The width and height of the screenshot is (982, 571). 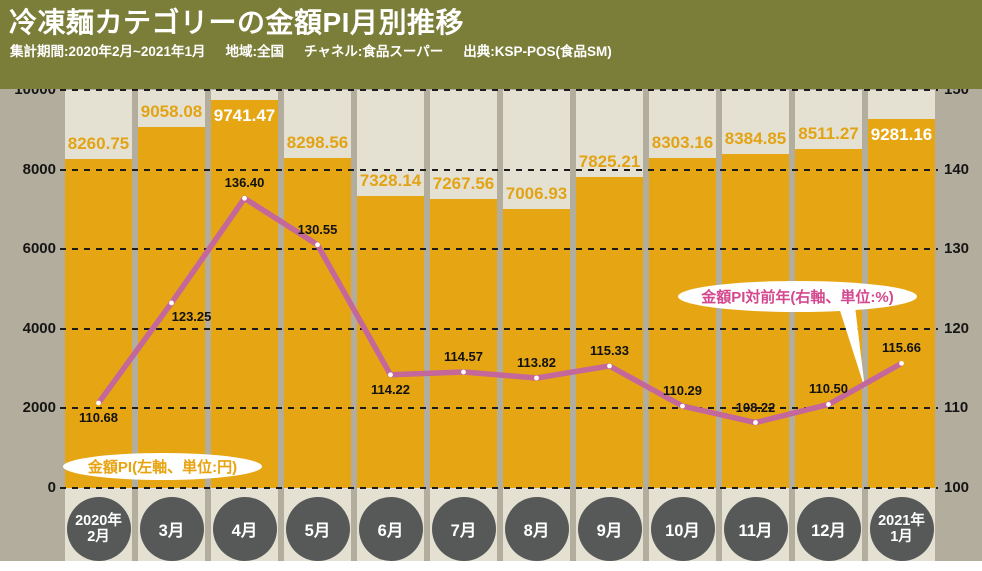 I want to click on line-value-label: 123.25, so click(x=191, y=316).